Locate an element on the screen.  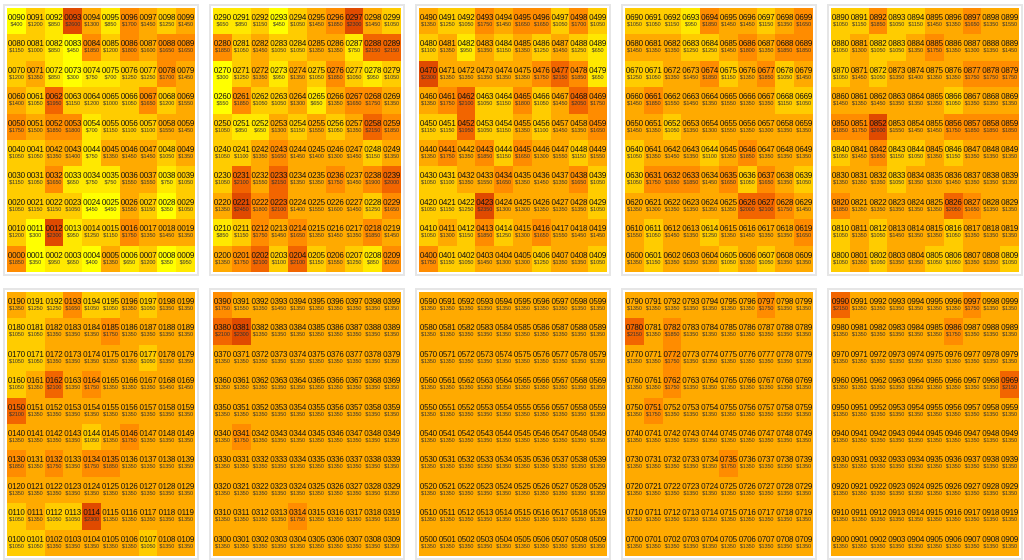
heatmap-cell: 0838 $1350 is located at coordinates (991, 179).